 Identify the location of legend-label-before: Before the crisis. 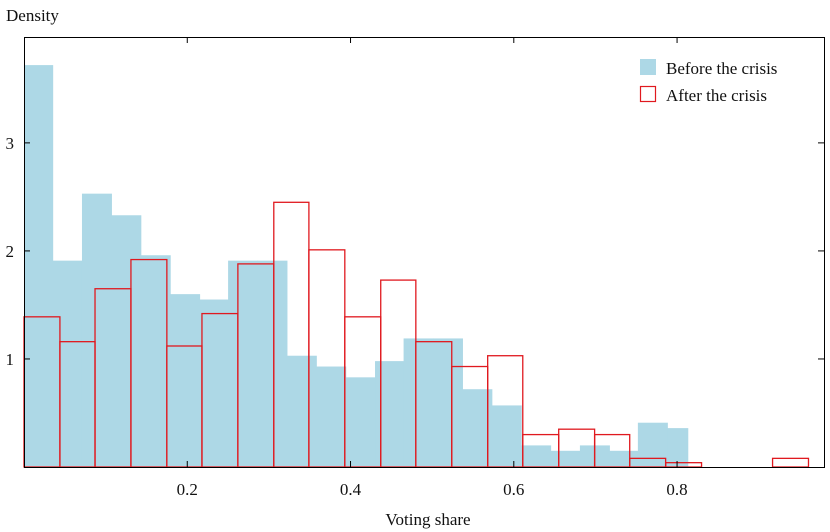
(721, 68).